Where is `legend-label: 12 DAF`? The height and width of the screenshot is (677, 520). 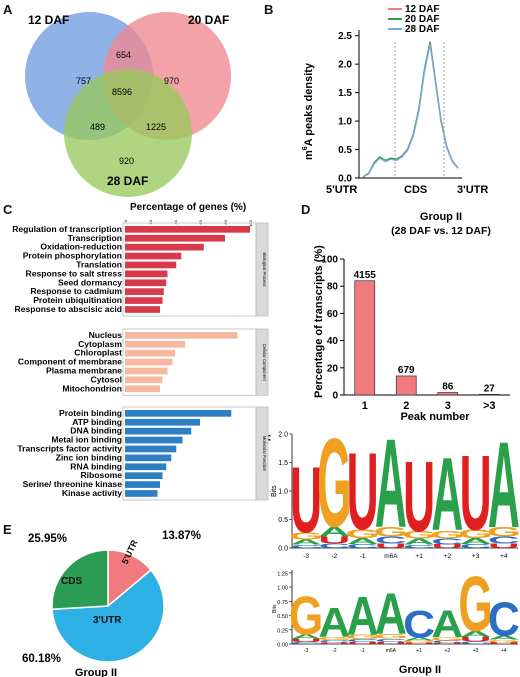 legend-label: 12 DAF is located at coordinates (422, 9).